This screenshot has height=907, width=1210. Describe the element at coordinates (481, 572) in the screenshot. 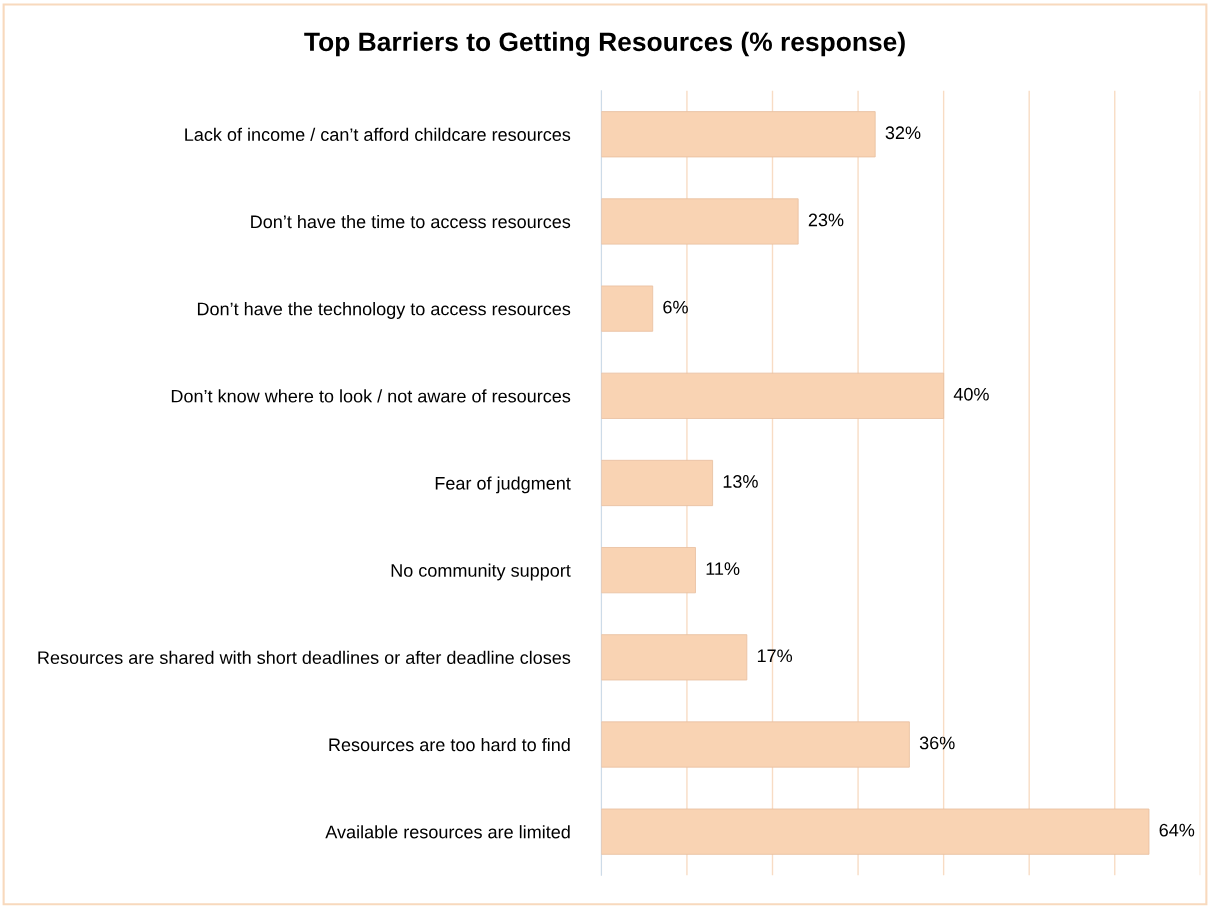

I see `y-tick-label: No community support` at that location.